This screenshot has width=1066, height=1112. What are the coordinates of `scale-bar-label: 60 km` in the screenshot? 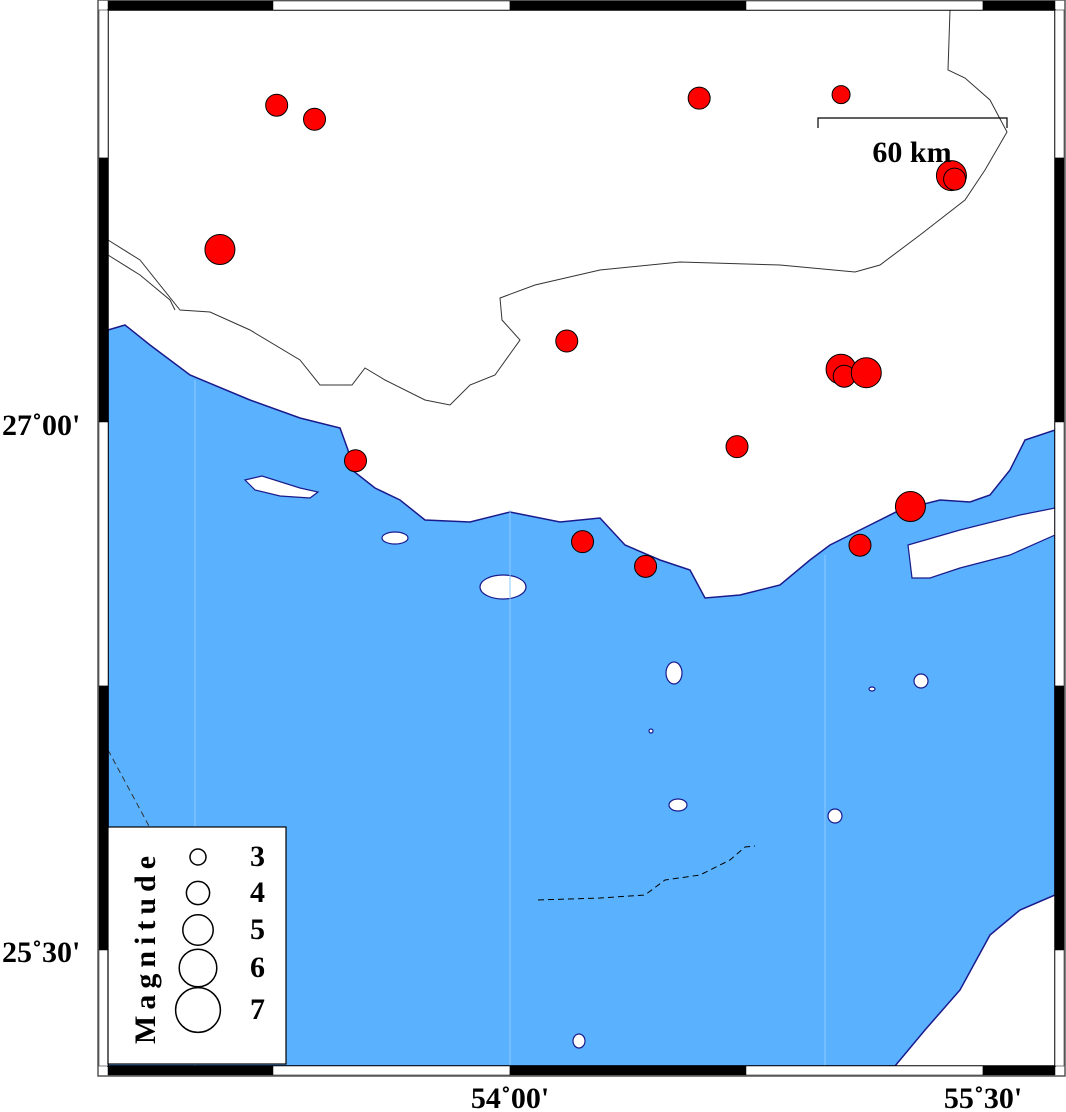 It's located at (911, 152).